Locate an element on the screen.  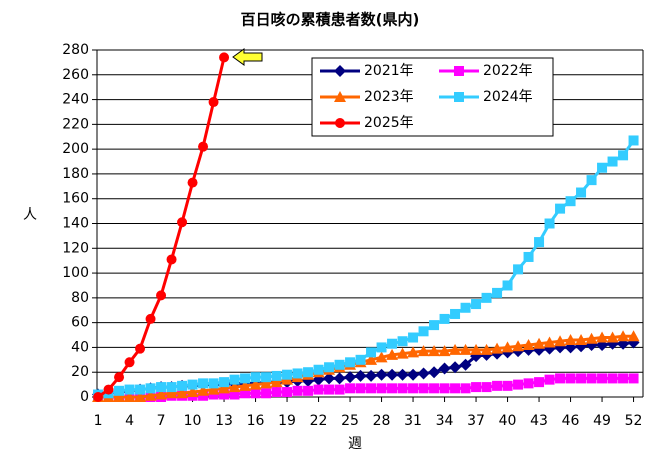
y-tick-label: 40 is located at coordinates (80, 347).